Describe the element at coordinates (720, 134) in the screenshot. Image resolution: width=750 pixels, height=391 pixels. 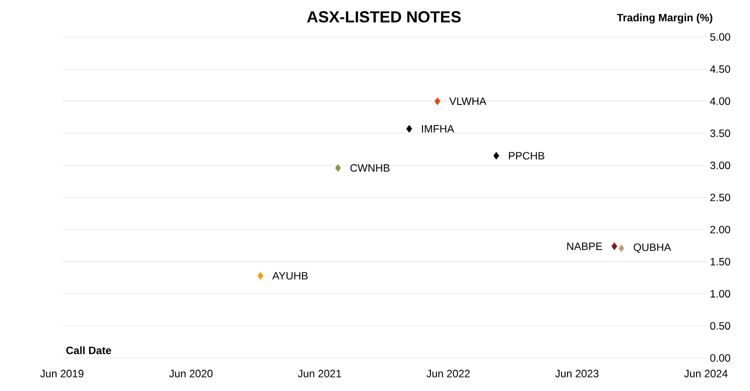
I see `y-tick-label: 3.50` at that location.